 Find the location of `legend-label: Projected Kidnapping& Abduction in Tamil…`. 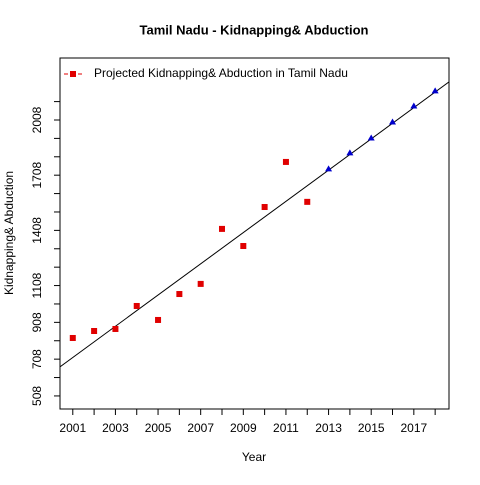

legend-label: Projected Kidnapping& Abduction in Tamil… is located at coordinates (221, 73).